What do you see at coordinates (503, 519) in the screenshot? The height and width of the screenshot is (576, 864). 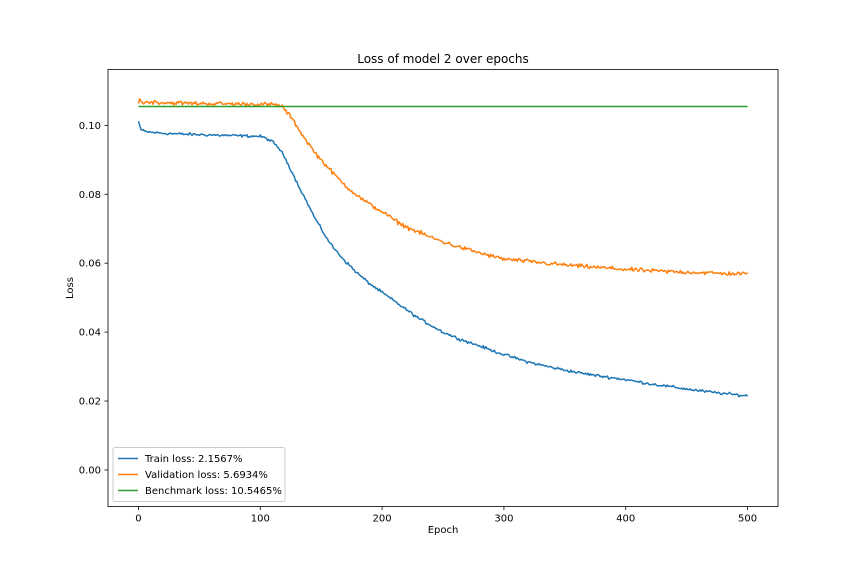 I see `x-tick-label: 300` at bounding box center [503, 519].